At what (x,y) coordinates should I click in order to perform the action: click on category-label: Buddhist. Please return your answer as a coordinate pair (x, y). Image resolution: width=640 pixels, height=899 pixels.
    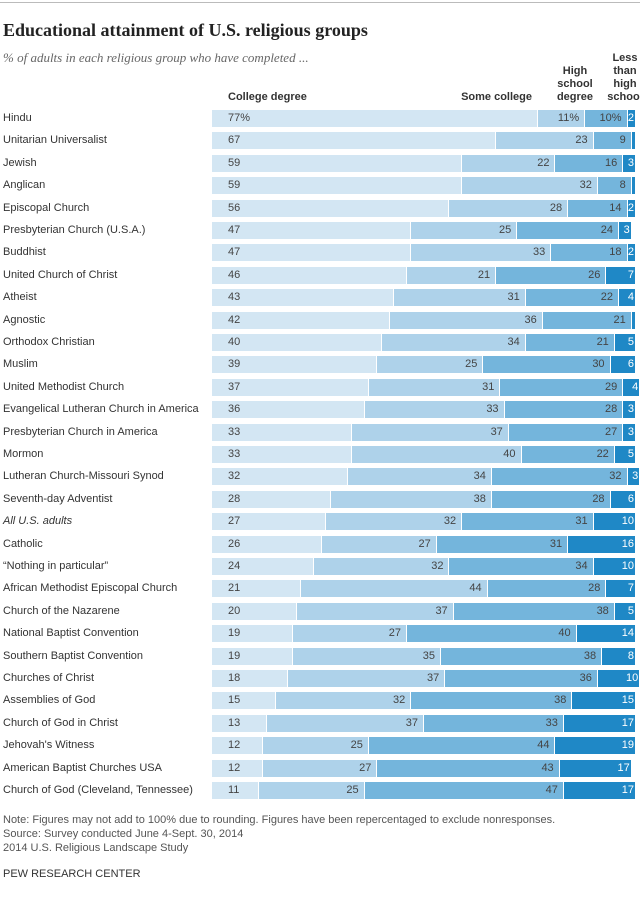
    Looking at the image, I should click on (24, 252).